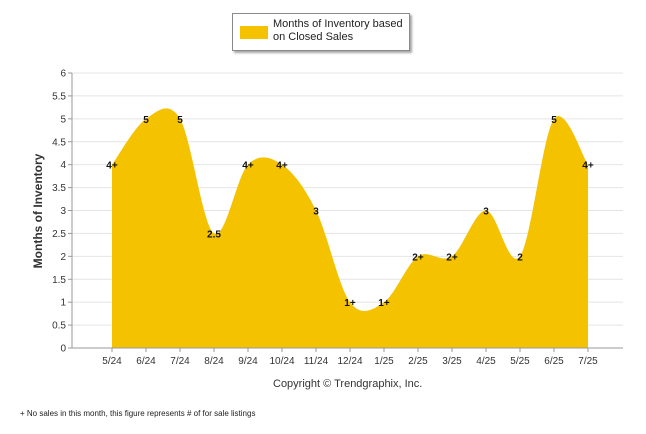  What do you see at coordinates (59, 234) in the screenshot?
I see `y-tick-label: 2.5` at bounding box center [59, 234].